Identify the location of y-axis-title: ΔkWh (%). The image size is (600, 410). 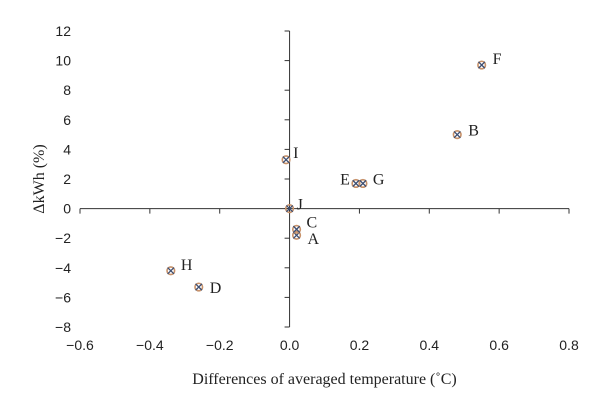
(39, 178).